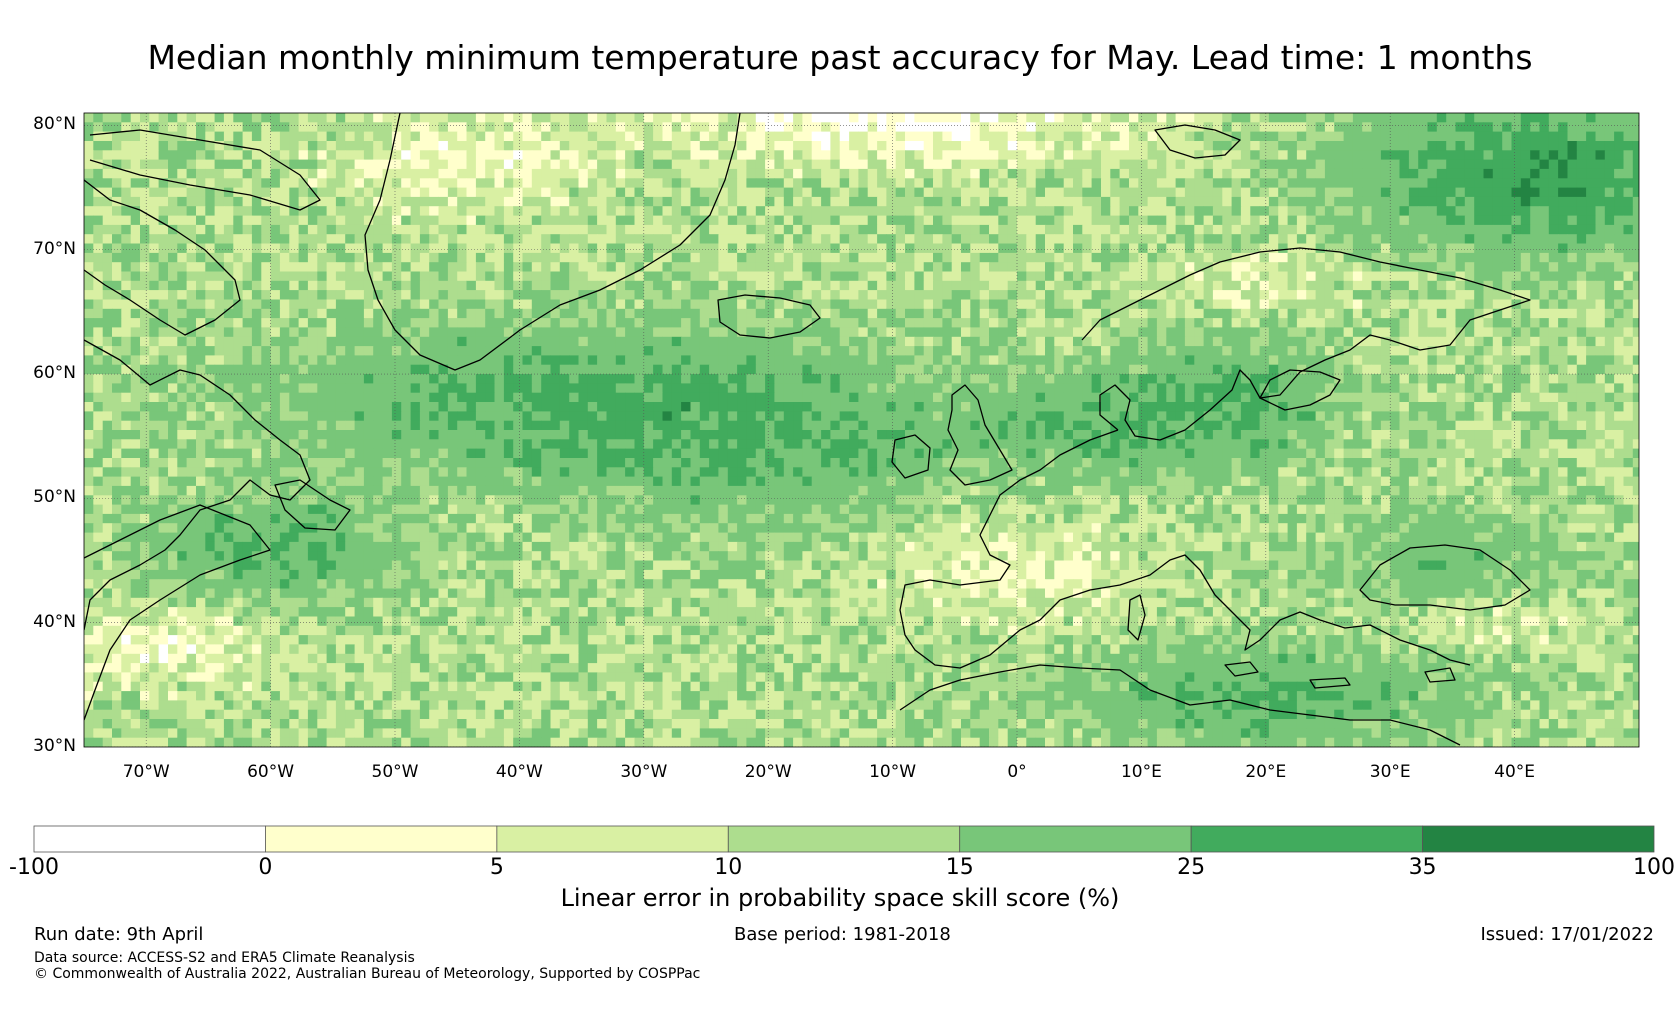  What do you see at coordinates (644, 772) in the screenshot?
I see `longitude-label: 30°W` at bounding box center [644, 772].